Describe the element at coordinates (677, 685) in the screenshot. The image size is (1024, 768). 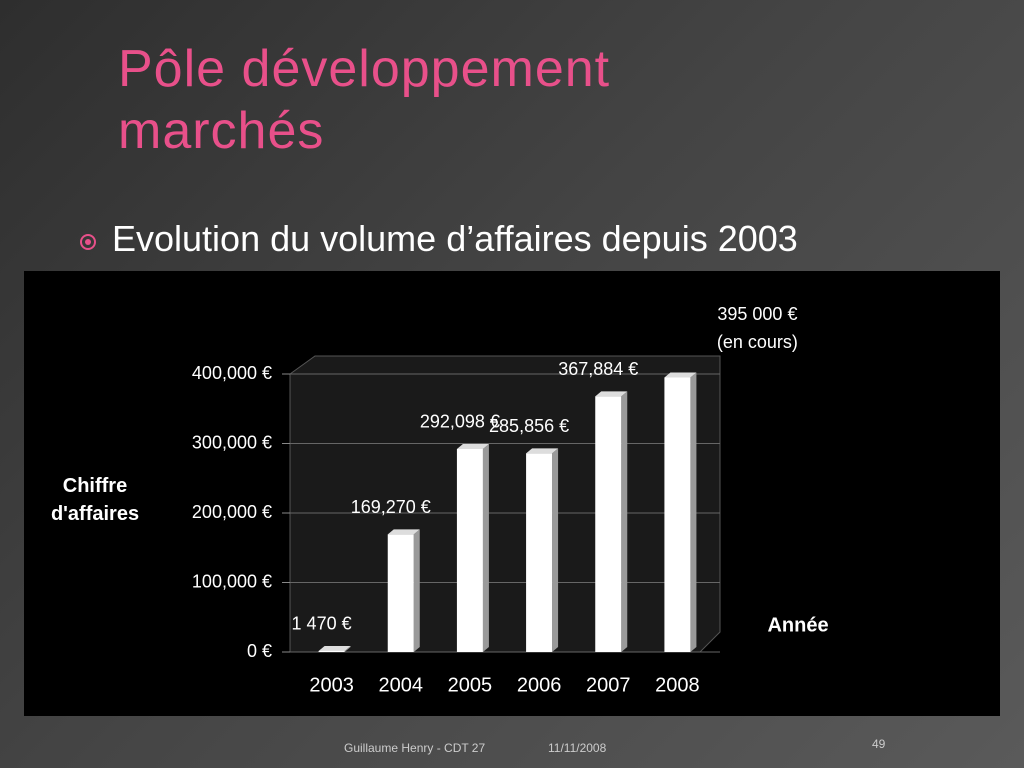
I see `x-tick-label: 2008` at that location.